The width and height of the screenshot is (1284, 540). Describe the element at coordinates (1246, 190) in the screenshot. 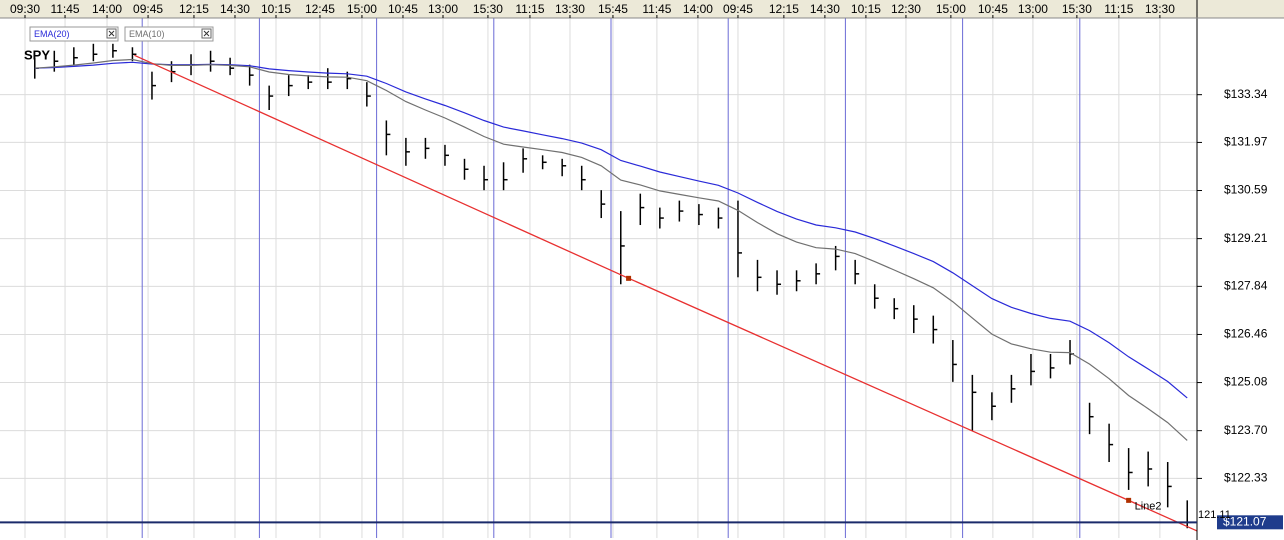

I see `y-tick-label: $130.59` at that location.